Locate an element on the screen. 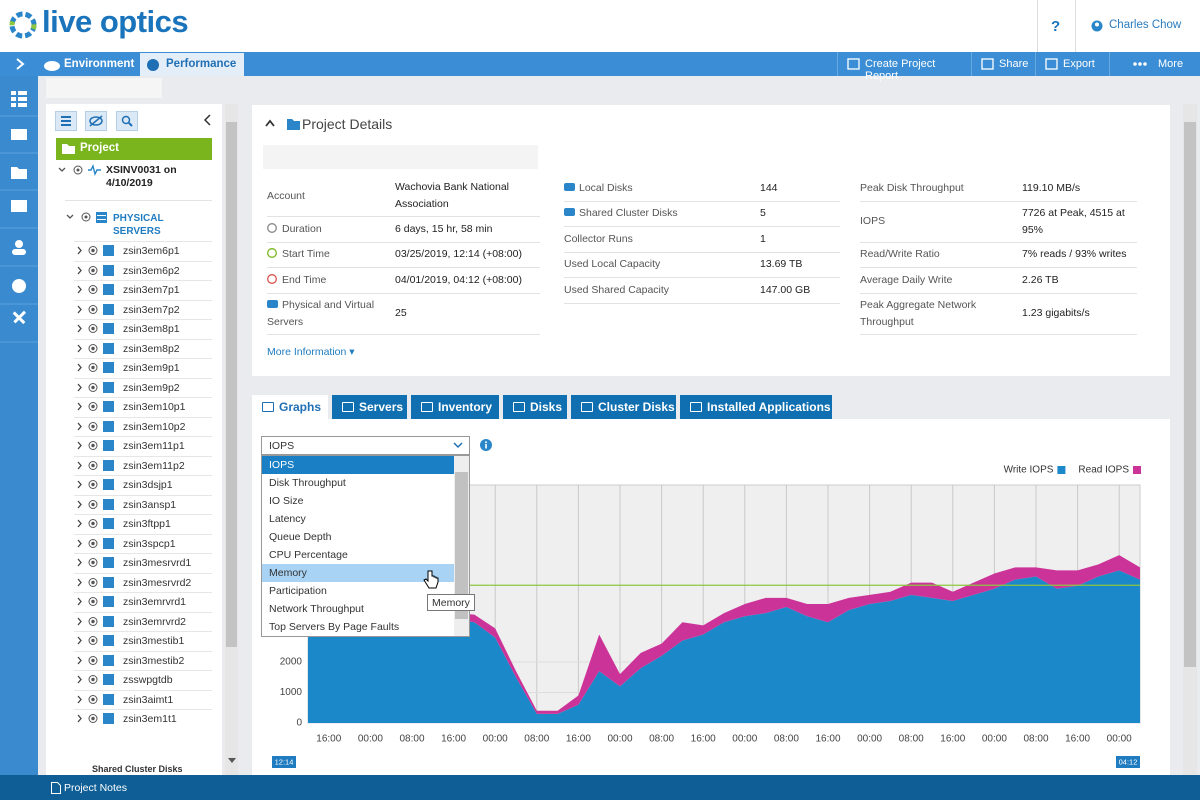 The height and width of the screenshot is (800, 1200). server-name: zsin3em10p1 is located at coordinates (154, 407).